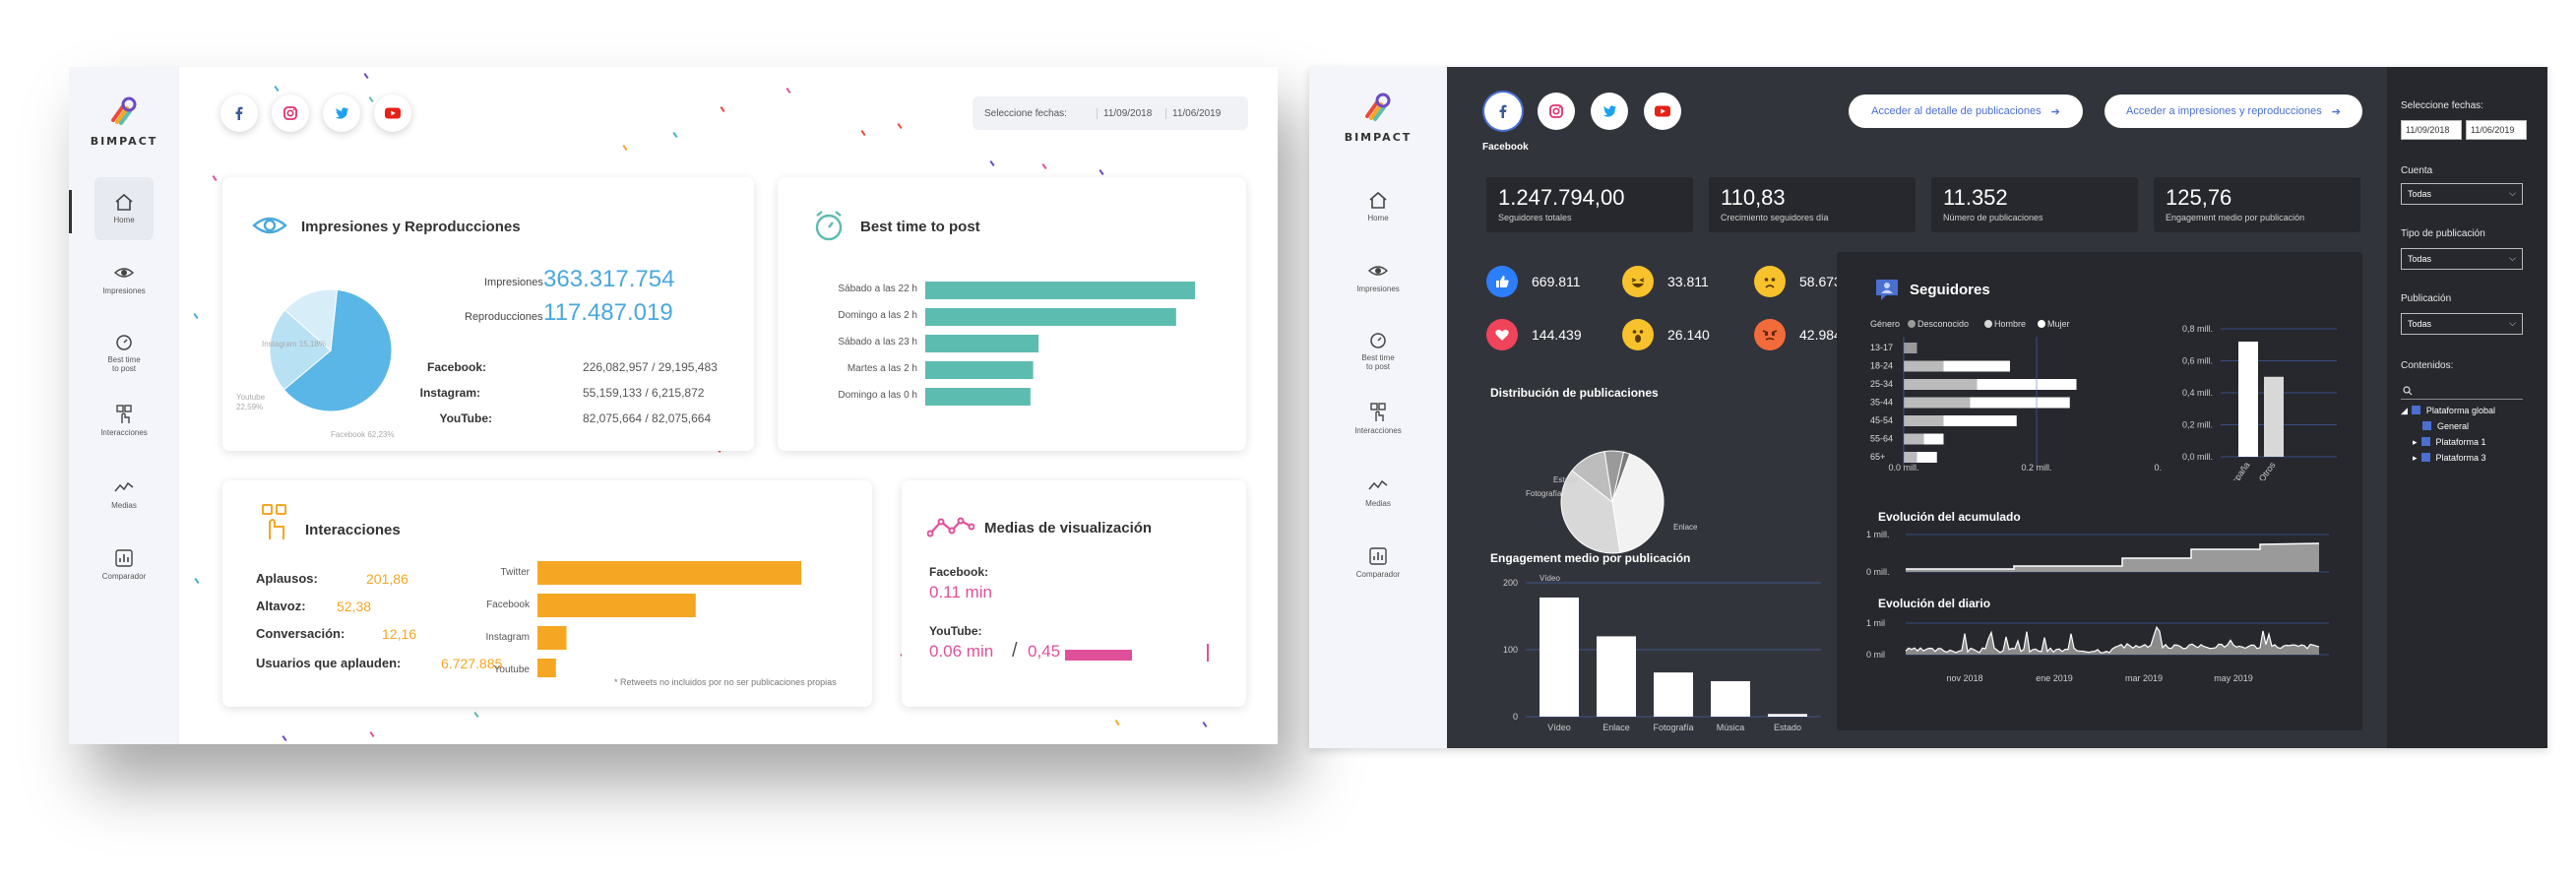  Describe the element at coordinates (1975, 197) in the screenshot. I see `kpi-value: 11.352` at that location.